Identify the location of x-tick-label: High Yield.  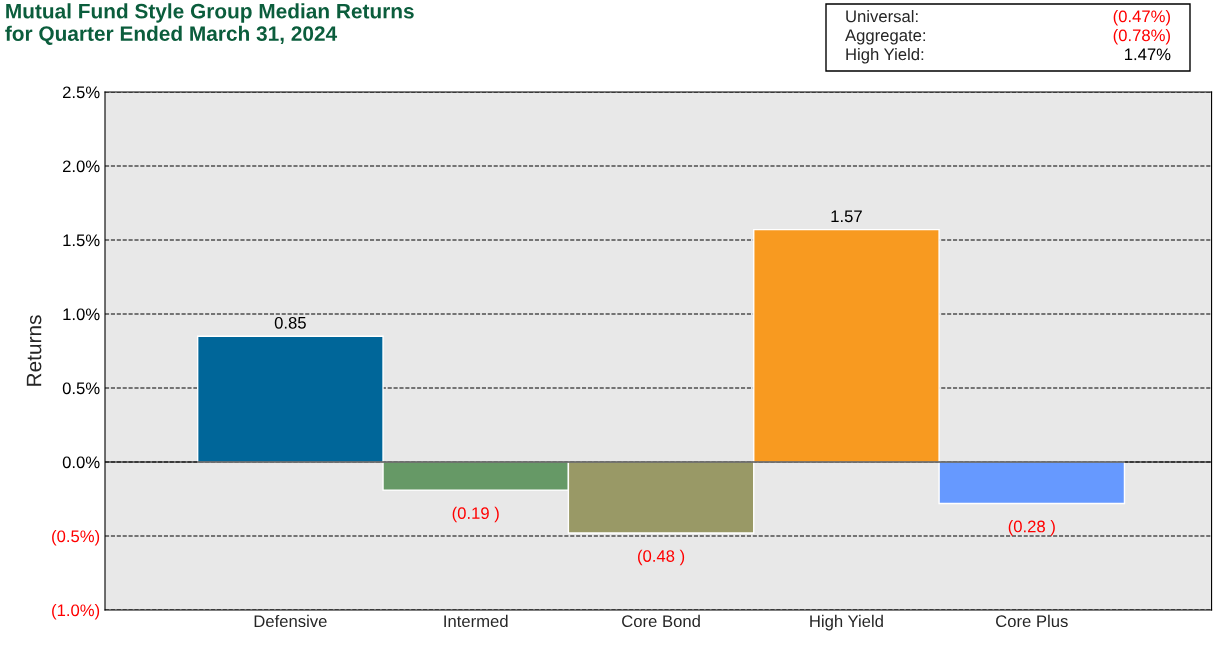
(846, 622).